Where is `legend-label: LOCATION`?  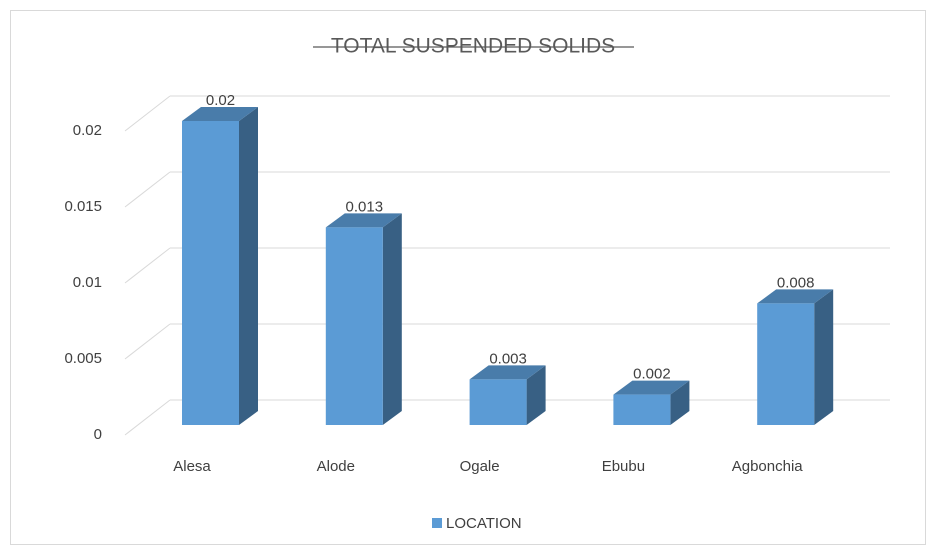
legend-label: LOCATION is located at coordinates (484, 523).